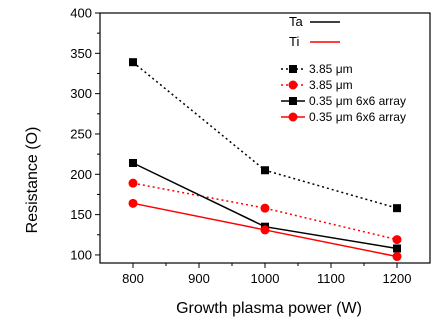  What do you see at coordinates (294, 41) in the screenshot?
I see `legend-material-label: Ti` at bounding box center [294, 41].